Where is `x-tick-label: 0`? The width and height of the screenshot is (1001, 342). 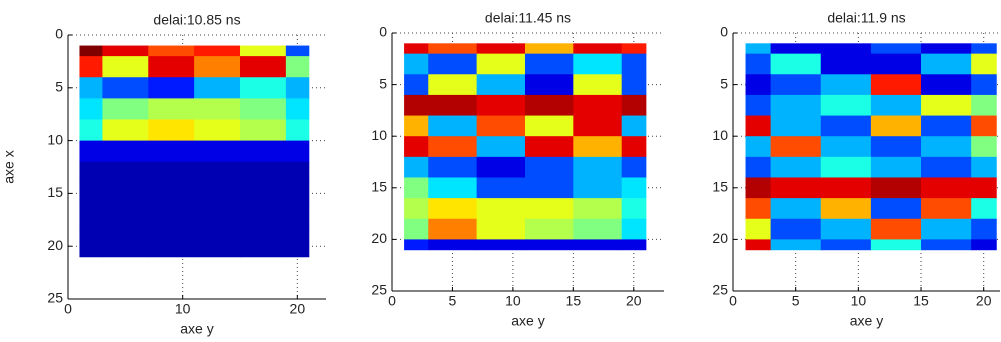 x-tick-label: 0 is located at coordinates (733, 301).